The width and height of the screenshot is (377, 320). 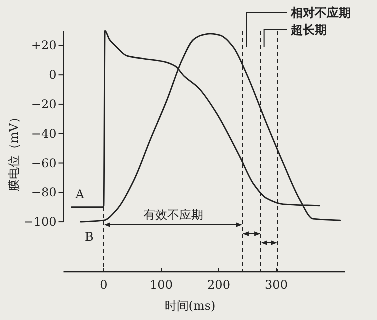 What do you see at coordinates (308, 30) in the screenshot?
I see `annotation: 超长期` at bounding box center [308, 30].